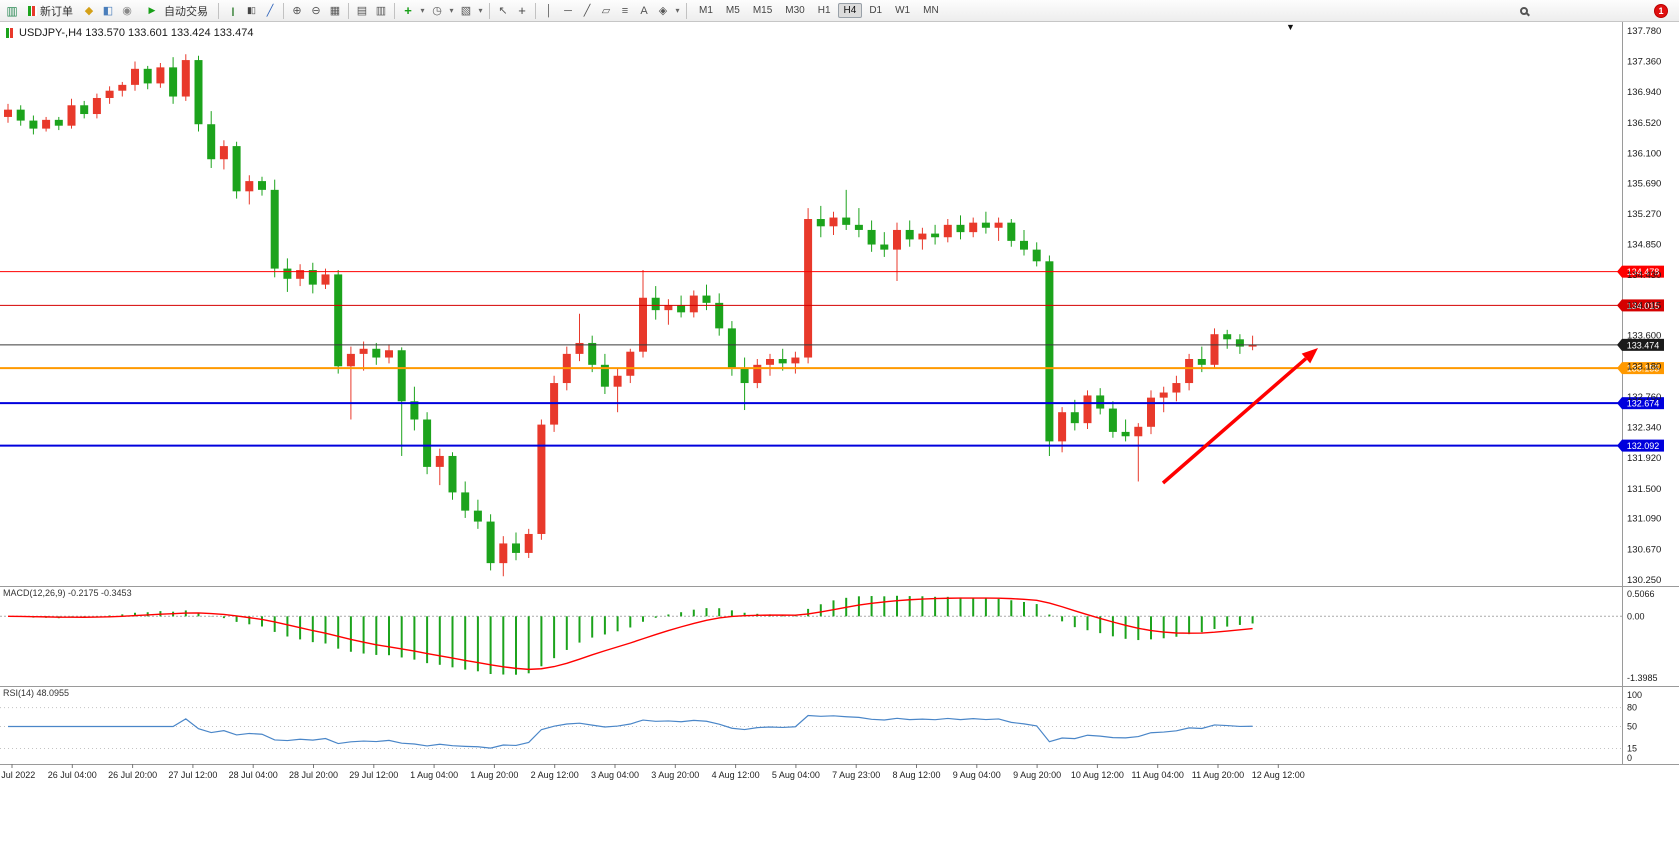  Describe the element at coordinates (362, 11) in the screenshot. I see `auto-arrange-icon: ▤` at that location.